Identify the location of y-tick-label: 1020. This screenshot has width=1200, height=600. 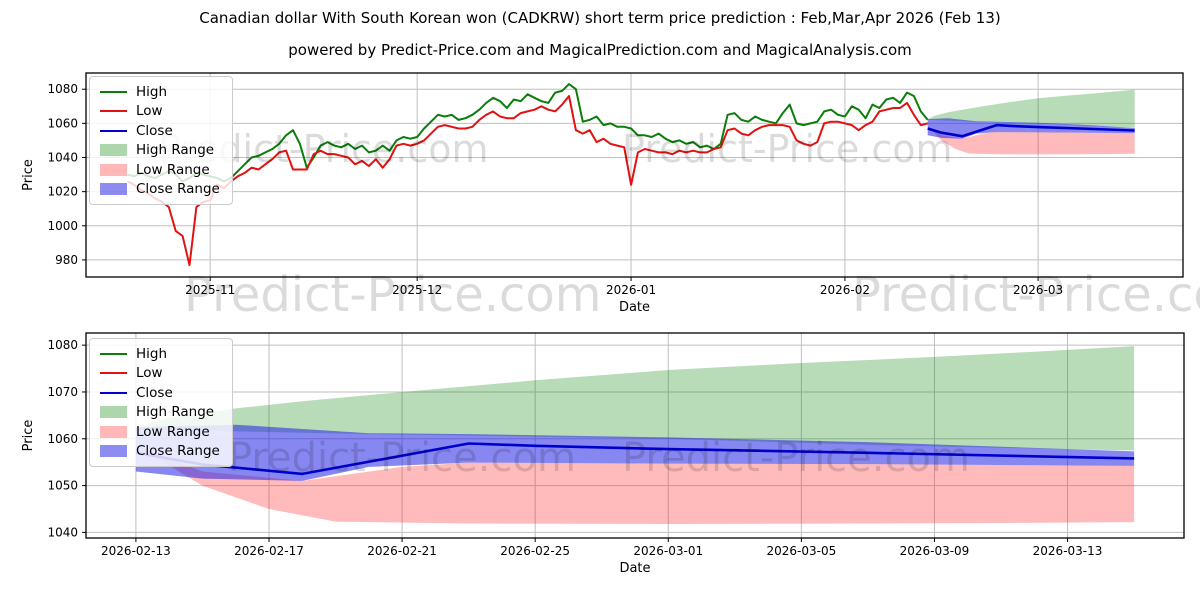
(62, 192).